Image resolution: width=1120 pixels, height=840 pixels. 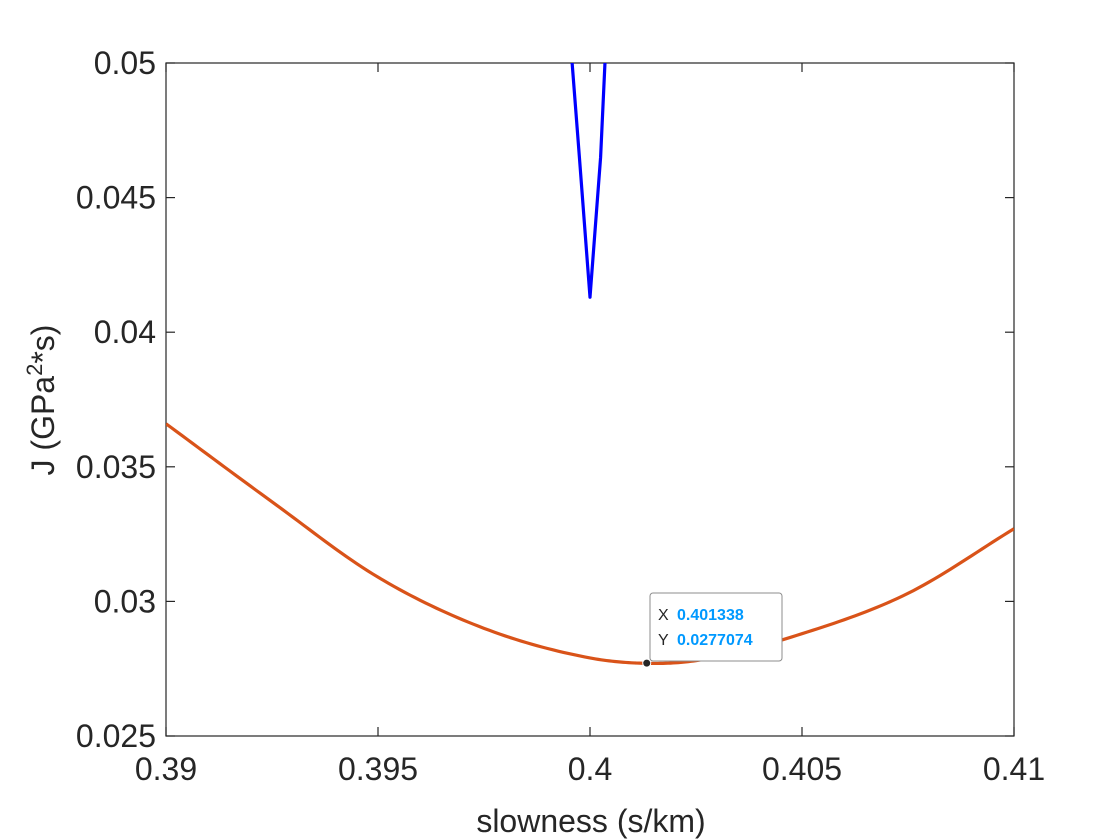 What do you see at coordinates (663, 640) in the screenshot?
I see `datatip-y-label: Y` at bounding box center [663, 640].